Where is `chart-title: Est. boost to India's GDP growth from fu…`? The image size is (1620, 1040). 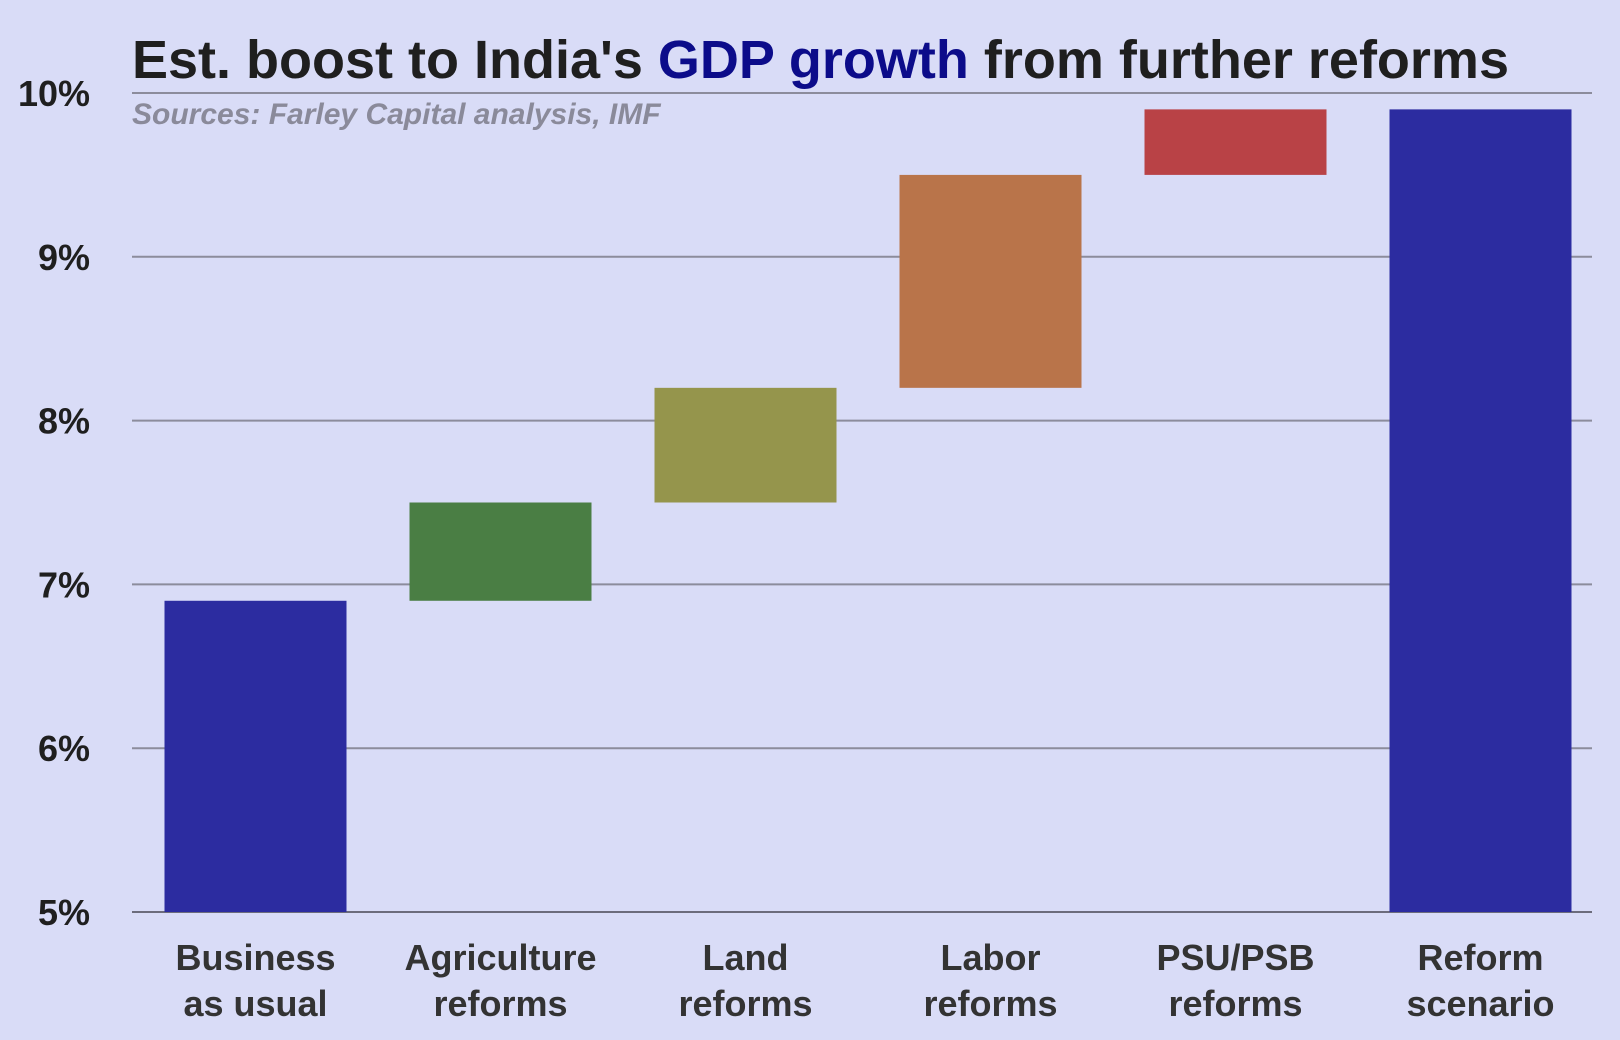
chart-title: Est. boost to India's GDP growth from fu… is located at coordinates (820, 60).